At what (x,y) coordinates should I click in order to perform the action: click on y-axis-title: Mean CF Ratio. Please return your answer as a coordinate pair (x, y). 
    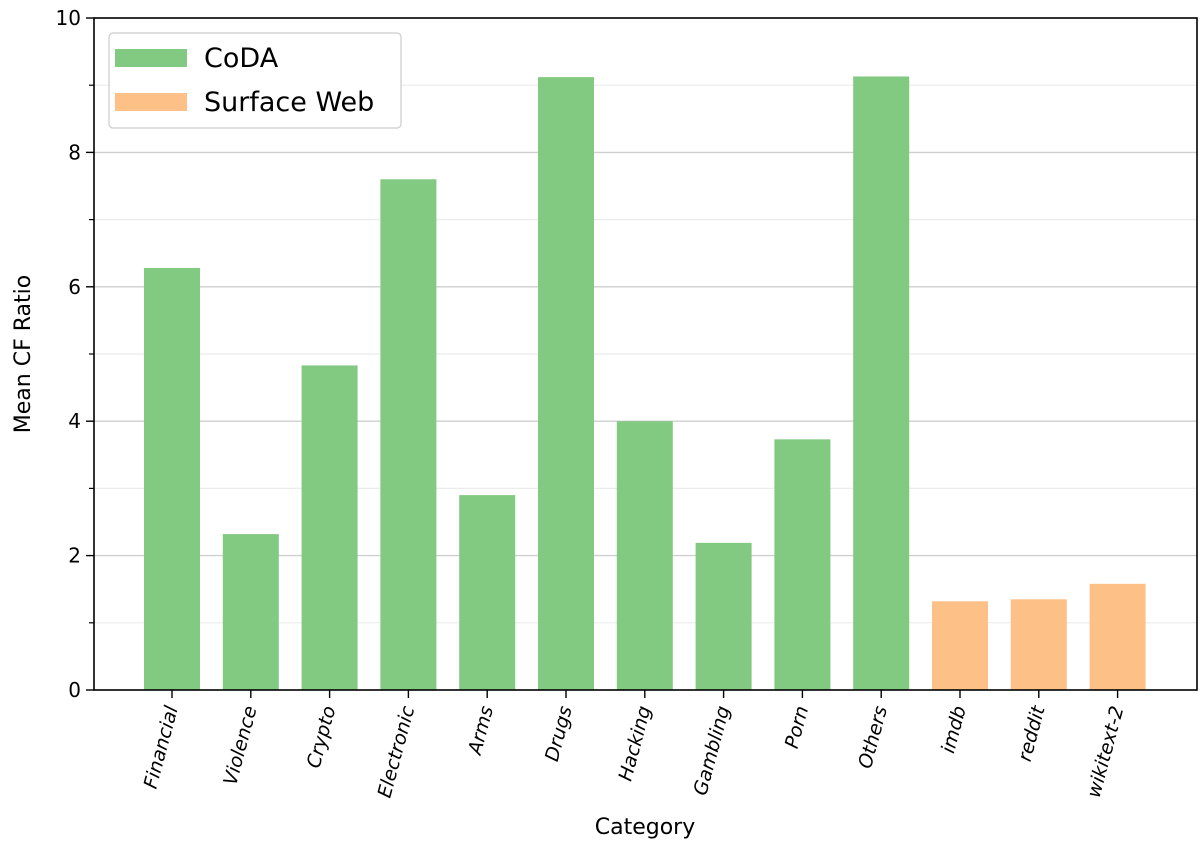
    Looking at the image, I should click on (23, 354).